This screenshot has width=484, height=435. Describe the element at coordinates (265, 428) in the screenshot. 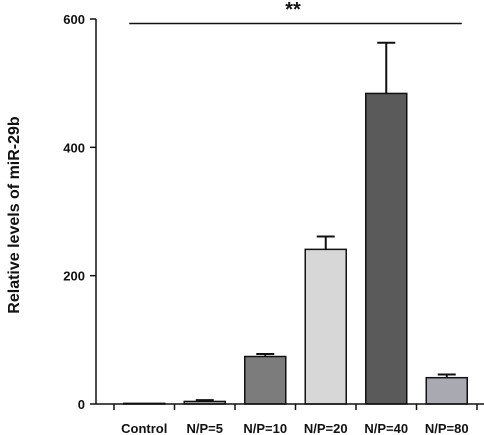

I see `x-tick-label: N/P=10` at that location.